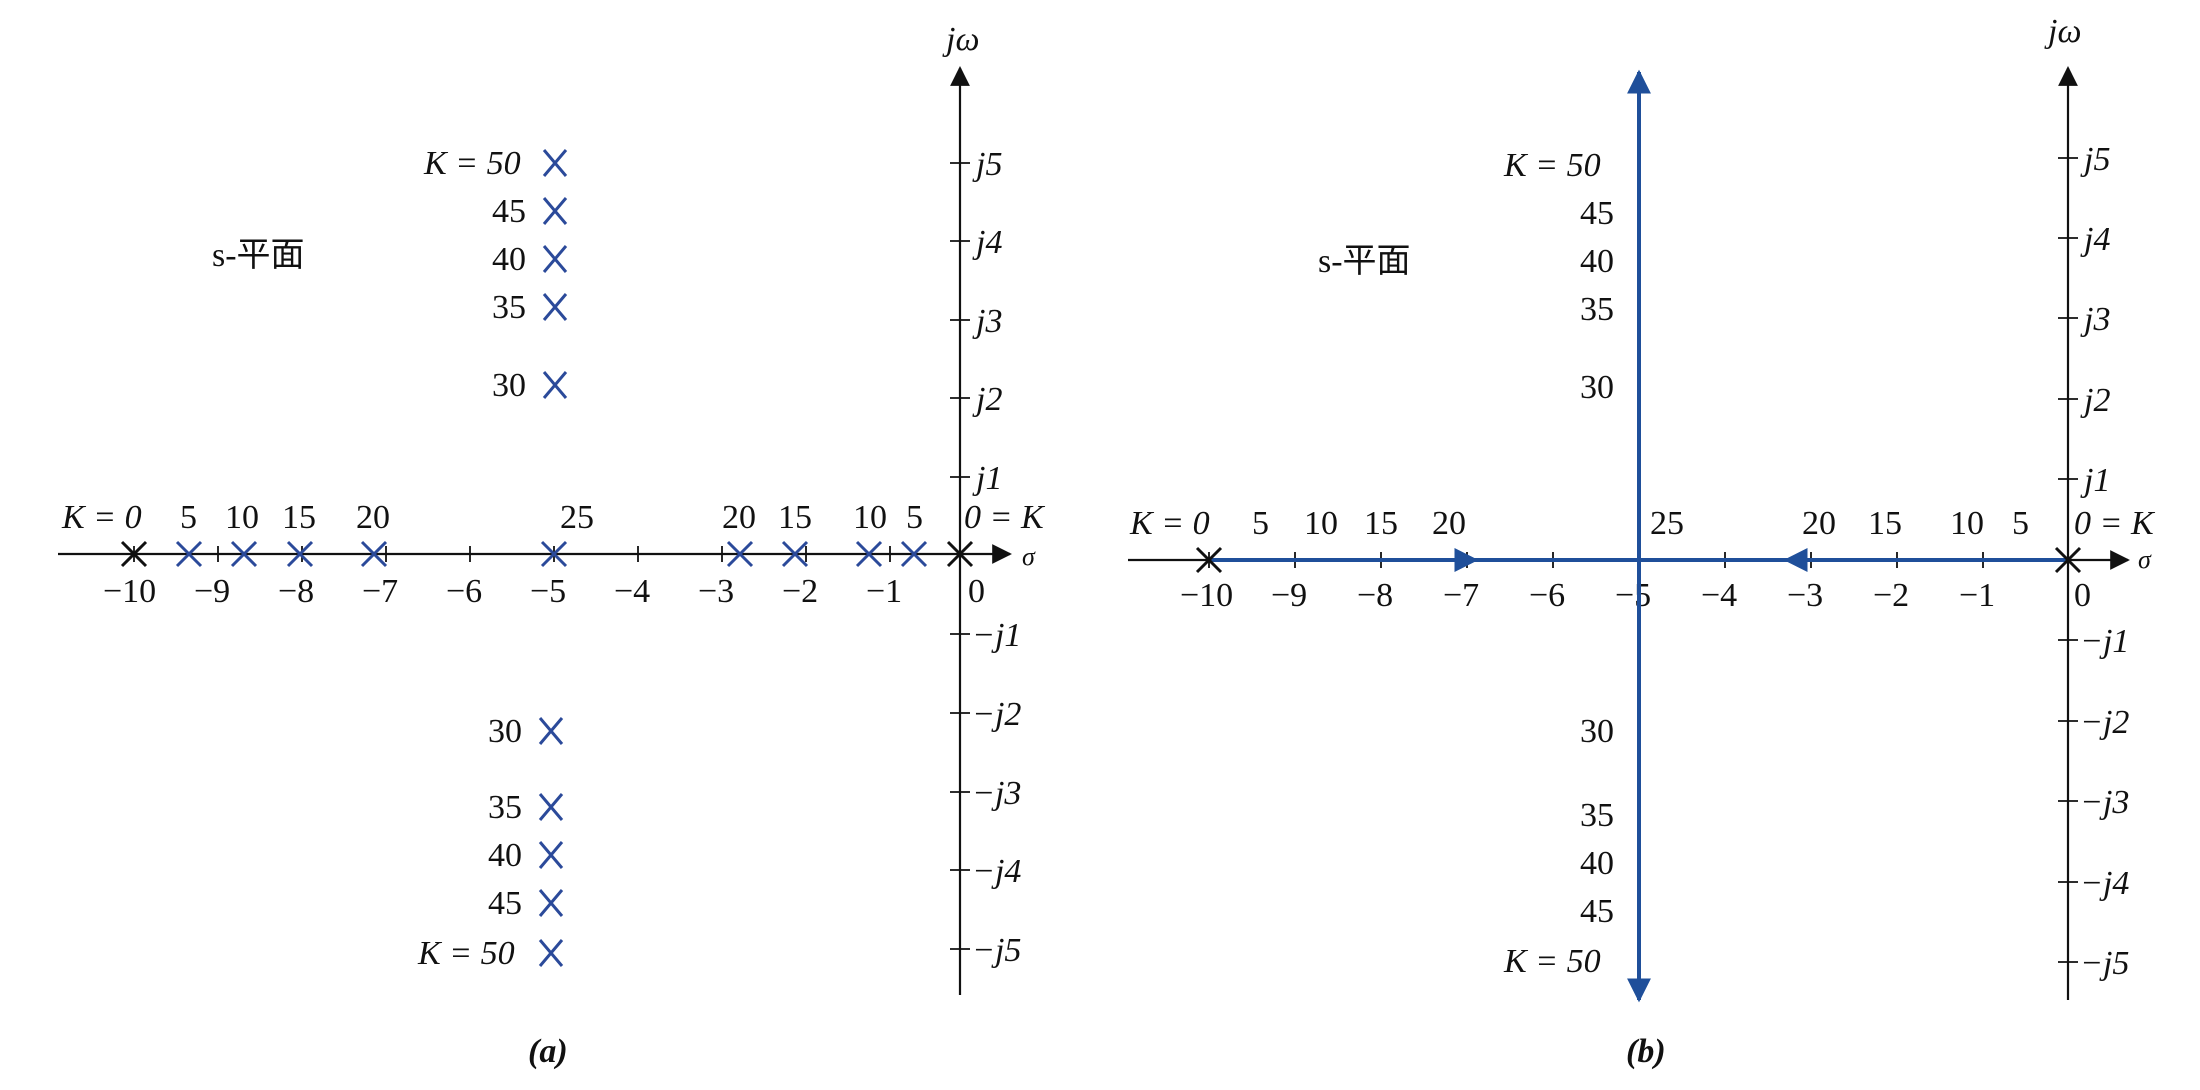  I want to click on tick-label: −j2, so click(2104, 722).